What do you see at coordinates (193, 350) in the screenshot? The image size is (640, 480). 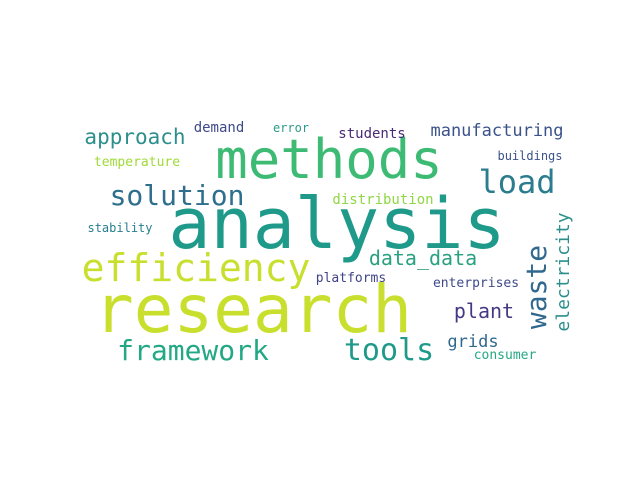 I see `word-framework: framework` at bounding box center [193, 350].